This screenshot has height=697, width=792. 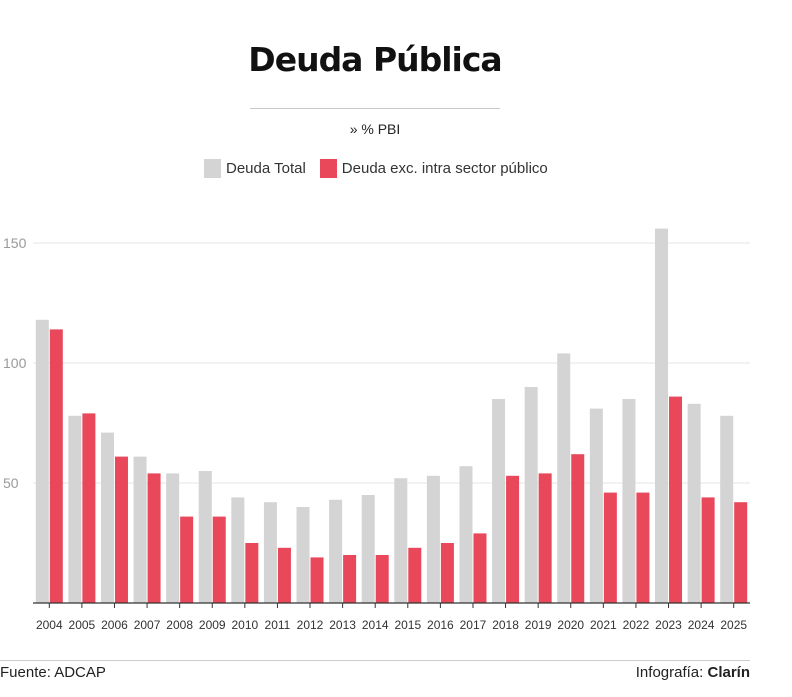 What do you see at coordinates (538, 625) in the screenshot?
I see `x-tick-label: 2019` at bounding box center [538, 625].